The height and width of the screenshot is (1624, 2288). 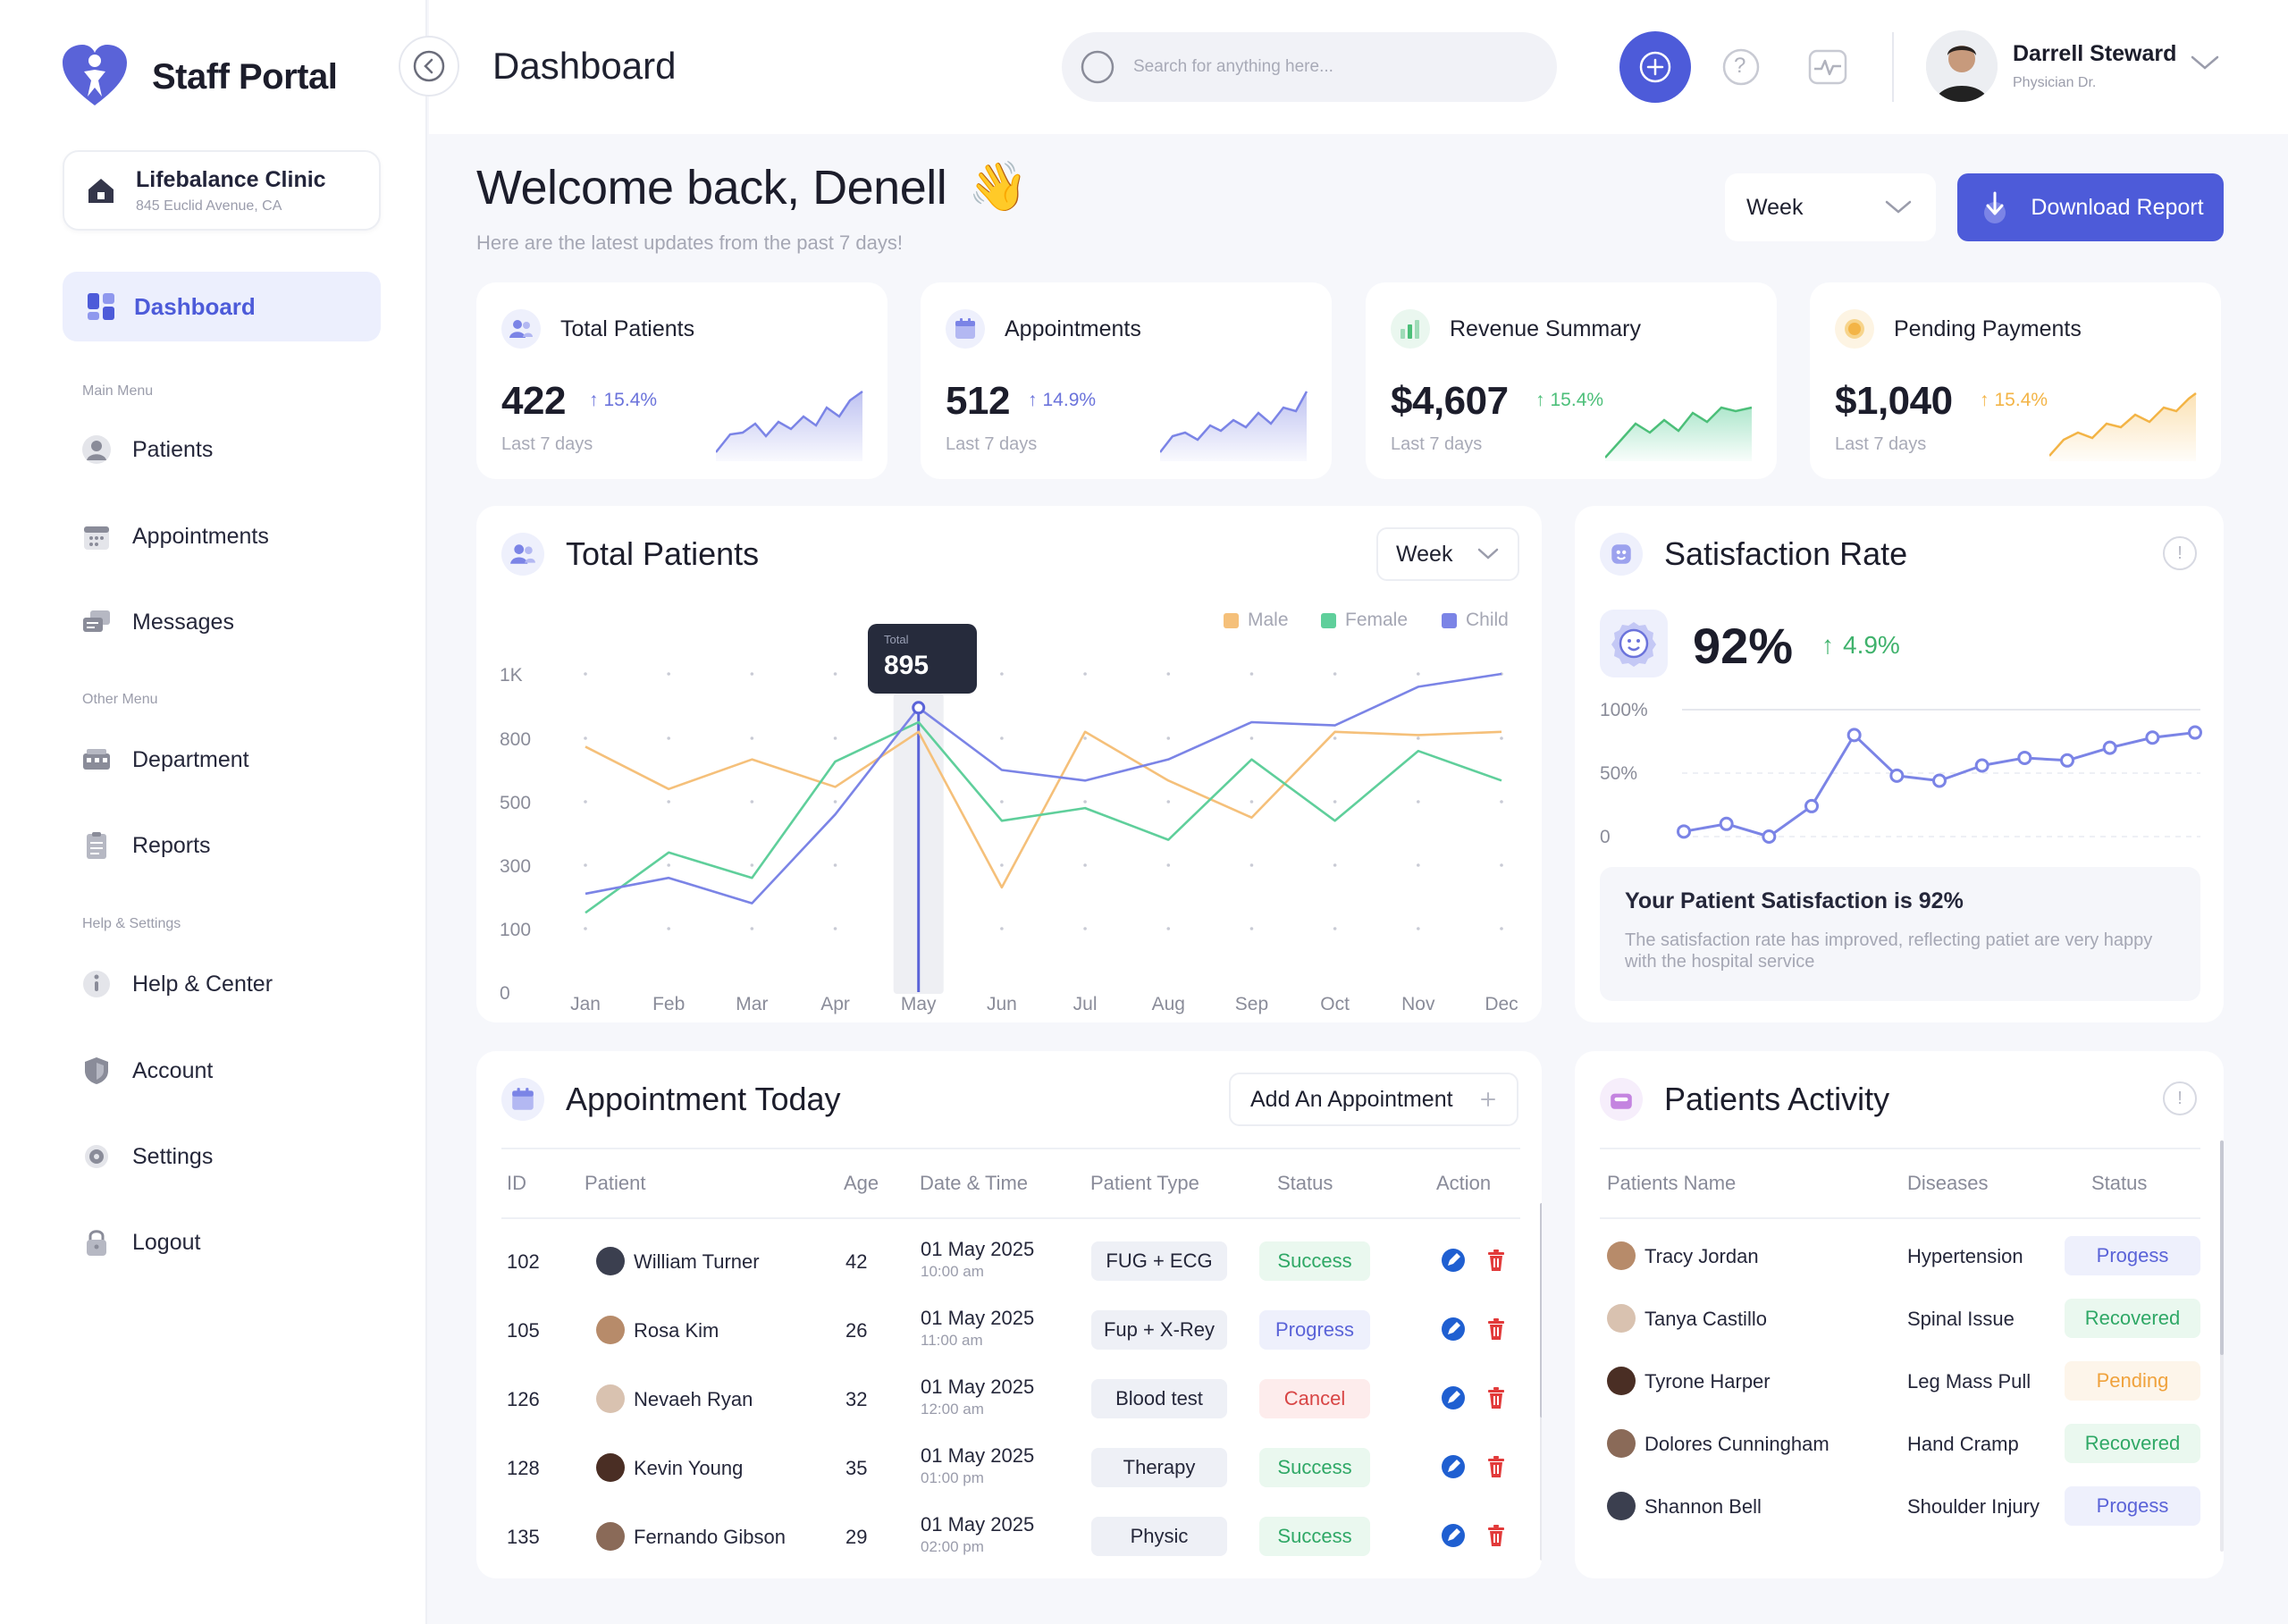 What do you see at coordinates (919, 708) in the screenshot?
I see `highlight-point` at bounding box center [919, 708].